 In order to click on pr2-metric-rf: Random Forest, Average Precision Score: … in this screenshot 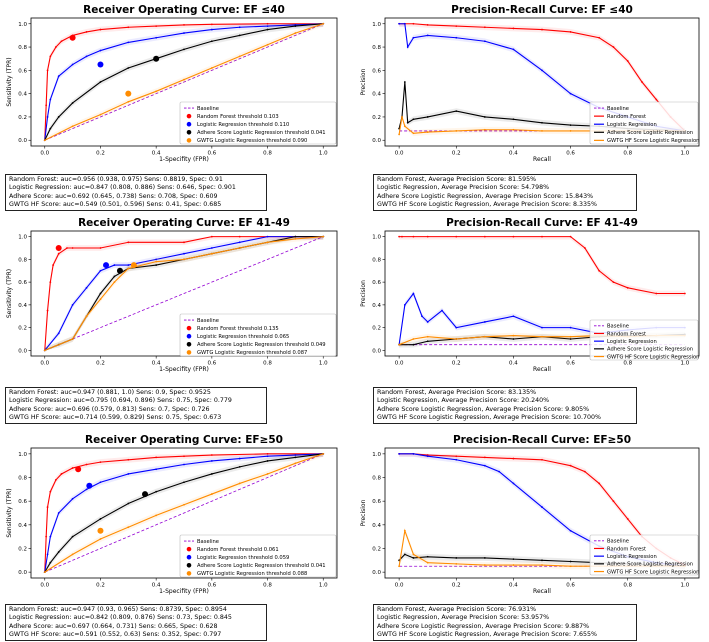, I will do `click(457, 392)`.